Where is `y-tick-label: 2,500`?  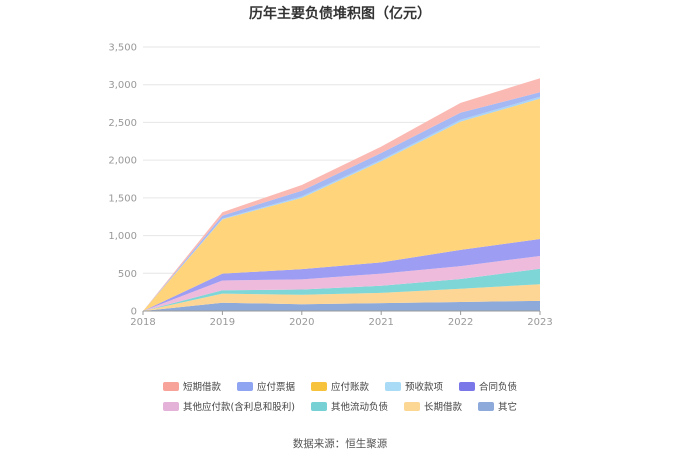
y-tick-label: 2,500 is located at coordinates (122, 123).